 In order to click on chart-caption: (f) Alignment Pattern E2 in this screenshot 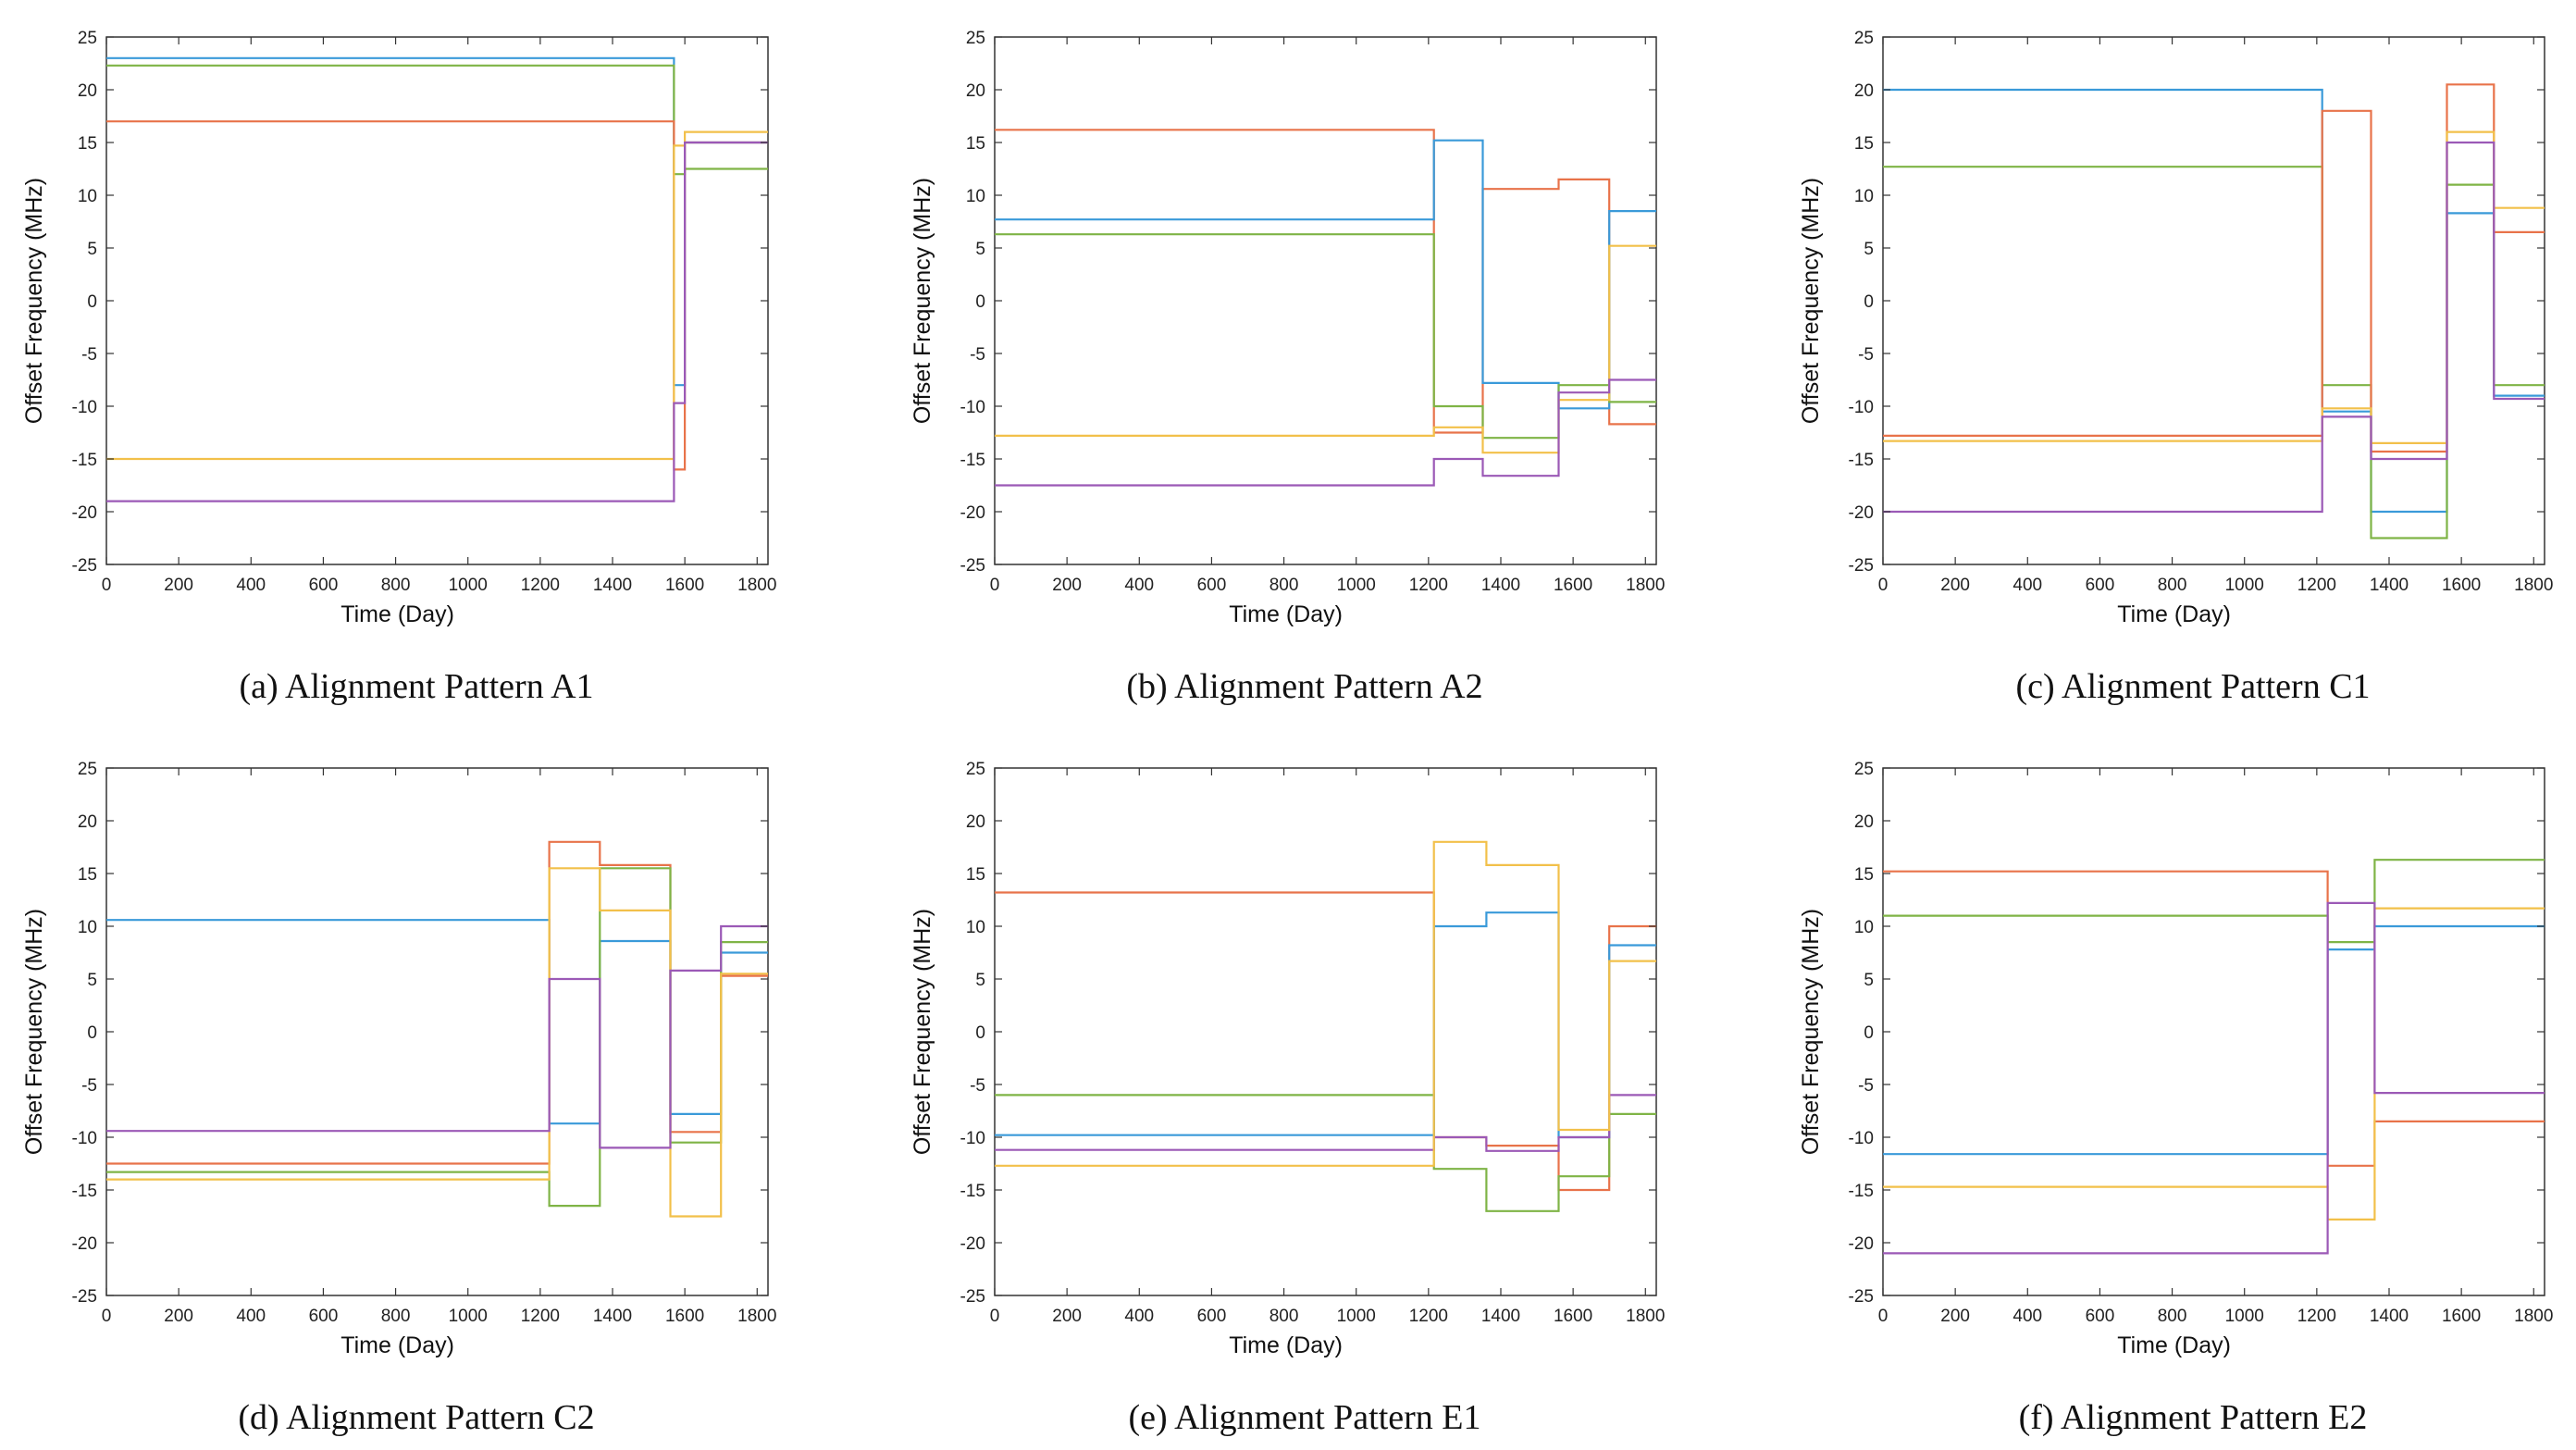, I will do `click(2193, 1418)`.